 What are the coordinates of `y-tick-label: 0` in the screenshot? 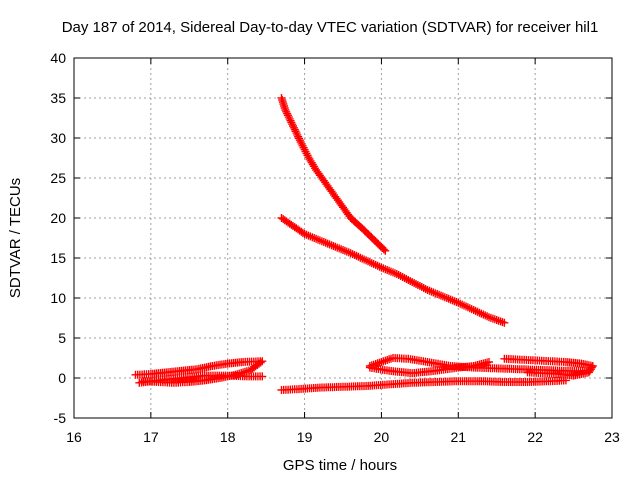 It's located at (62, 378).